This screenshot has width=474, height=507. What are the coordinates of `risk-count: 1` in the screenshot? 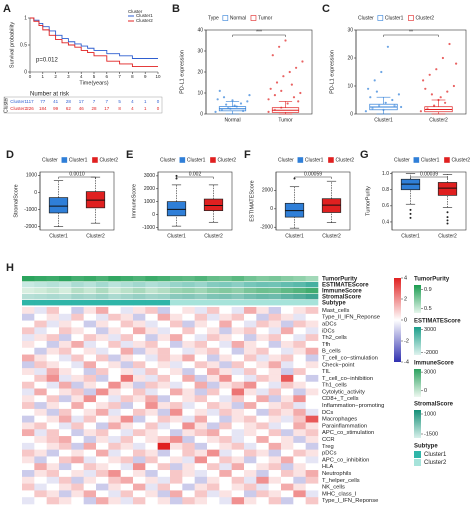 It's located at (145, 101).